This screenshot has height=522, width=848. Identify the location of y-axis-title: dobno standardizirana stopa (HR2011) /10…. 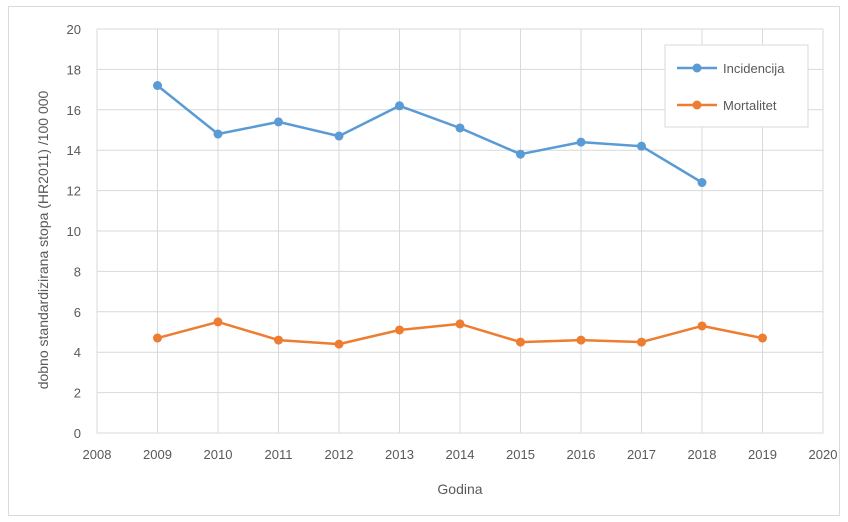
(43, 239).